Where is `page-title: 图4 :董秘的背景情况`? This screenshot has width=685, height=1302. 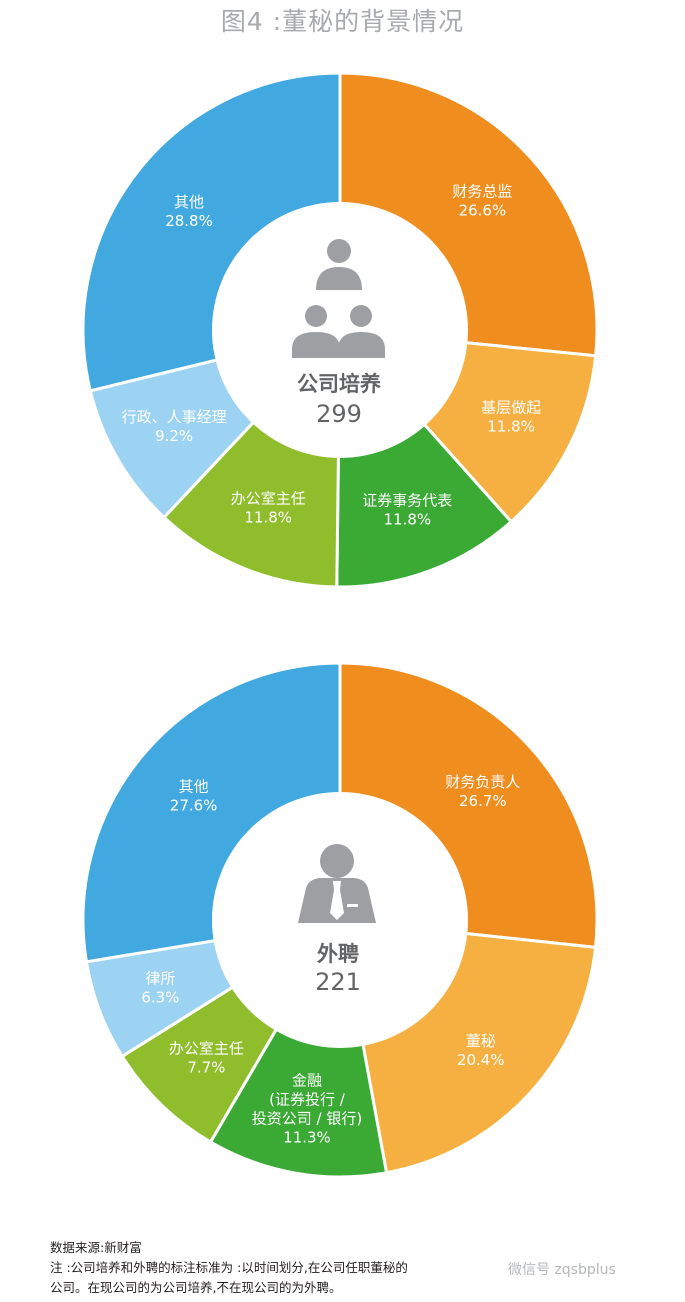
page-title: 图4 :董秘的背景情况 is located at coordinates (342, 21).